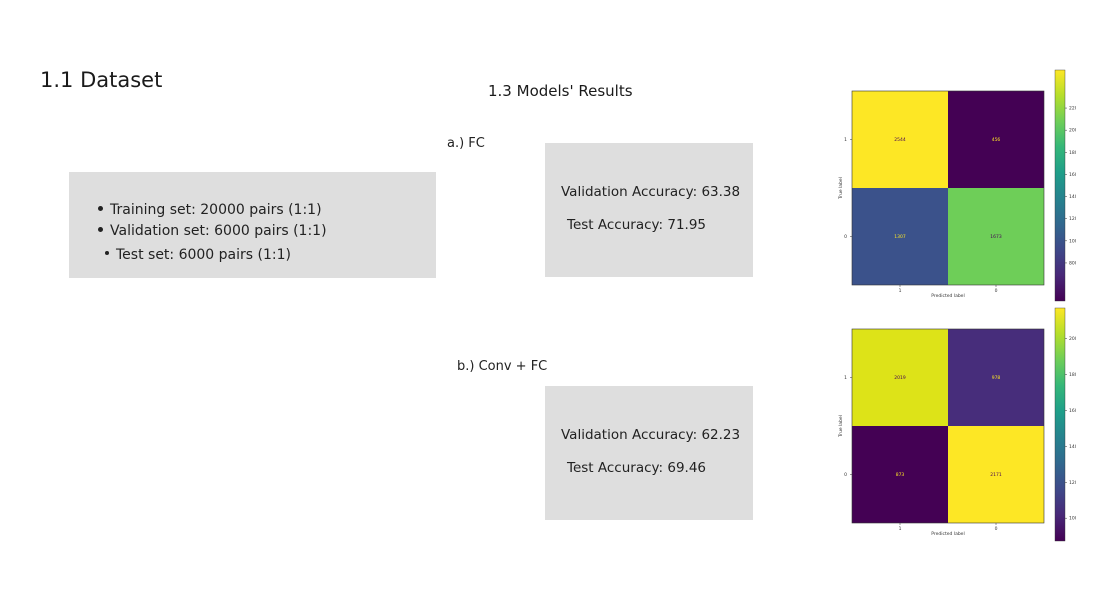  What do you see at coordinates (101, 80) in the screenshot?
I see `slide-title: 1.1 Dataset` at bounding box center [101, 80].